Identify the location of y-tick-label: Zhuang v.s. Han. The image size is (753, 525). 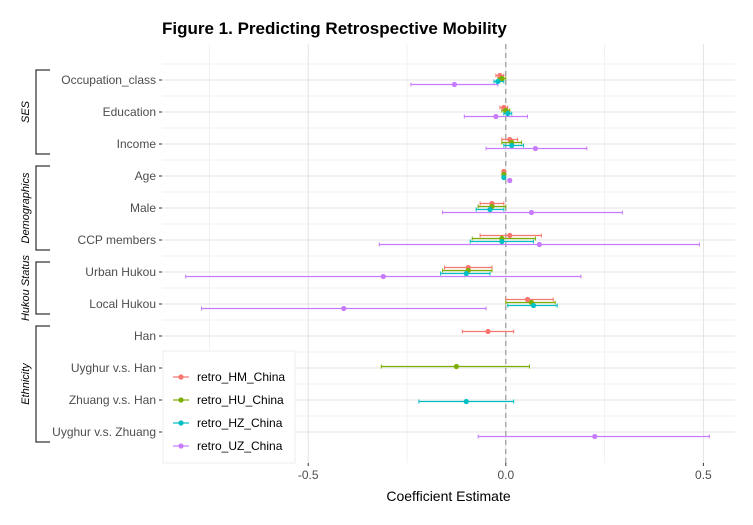
(112, 400).